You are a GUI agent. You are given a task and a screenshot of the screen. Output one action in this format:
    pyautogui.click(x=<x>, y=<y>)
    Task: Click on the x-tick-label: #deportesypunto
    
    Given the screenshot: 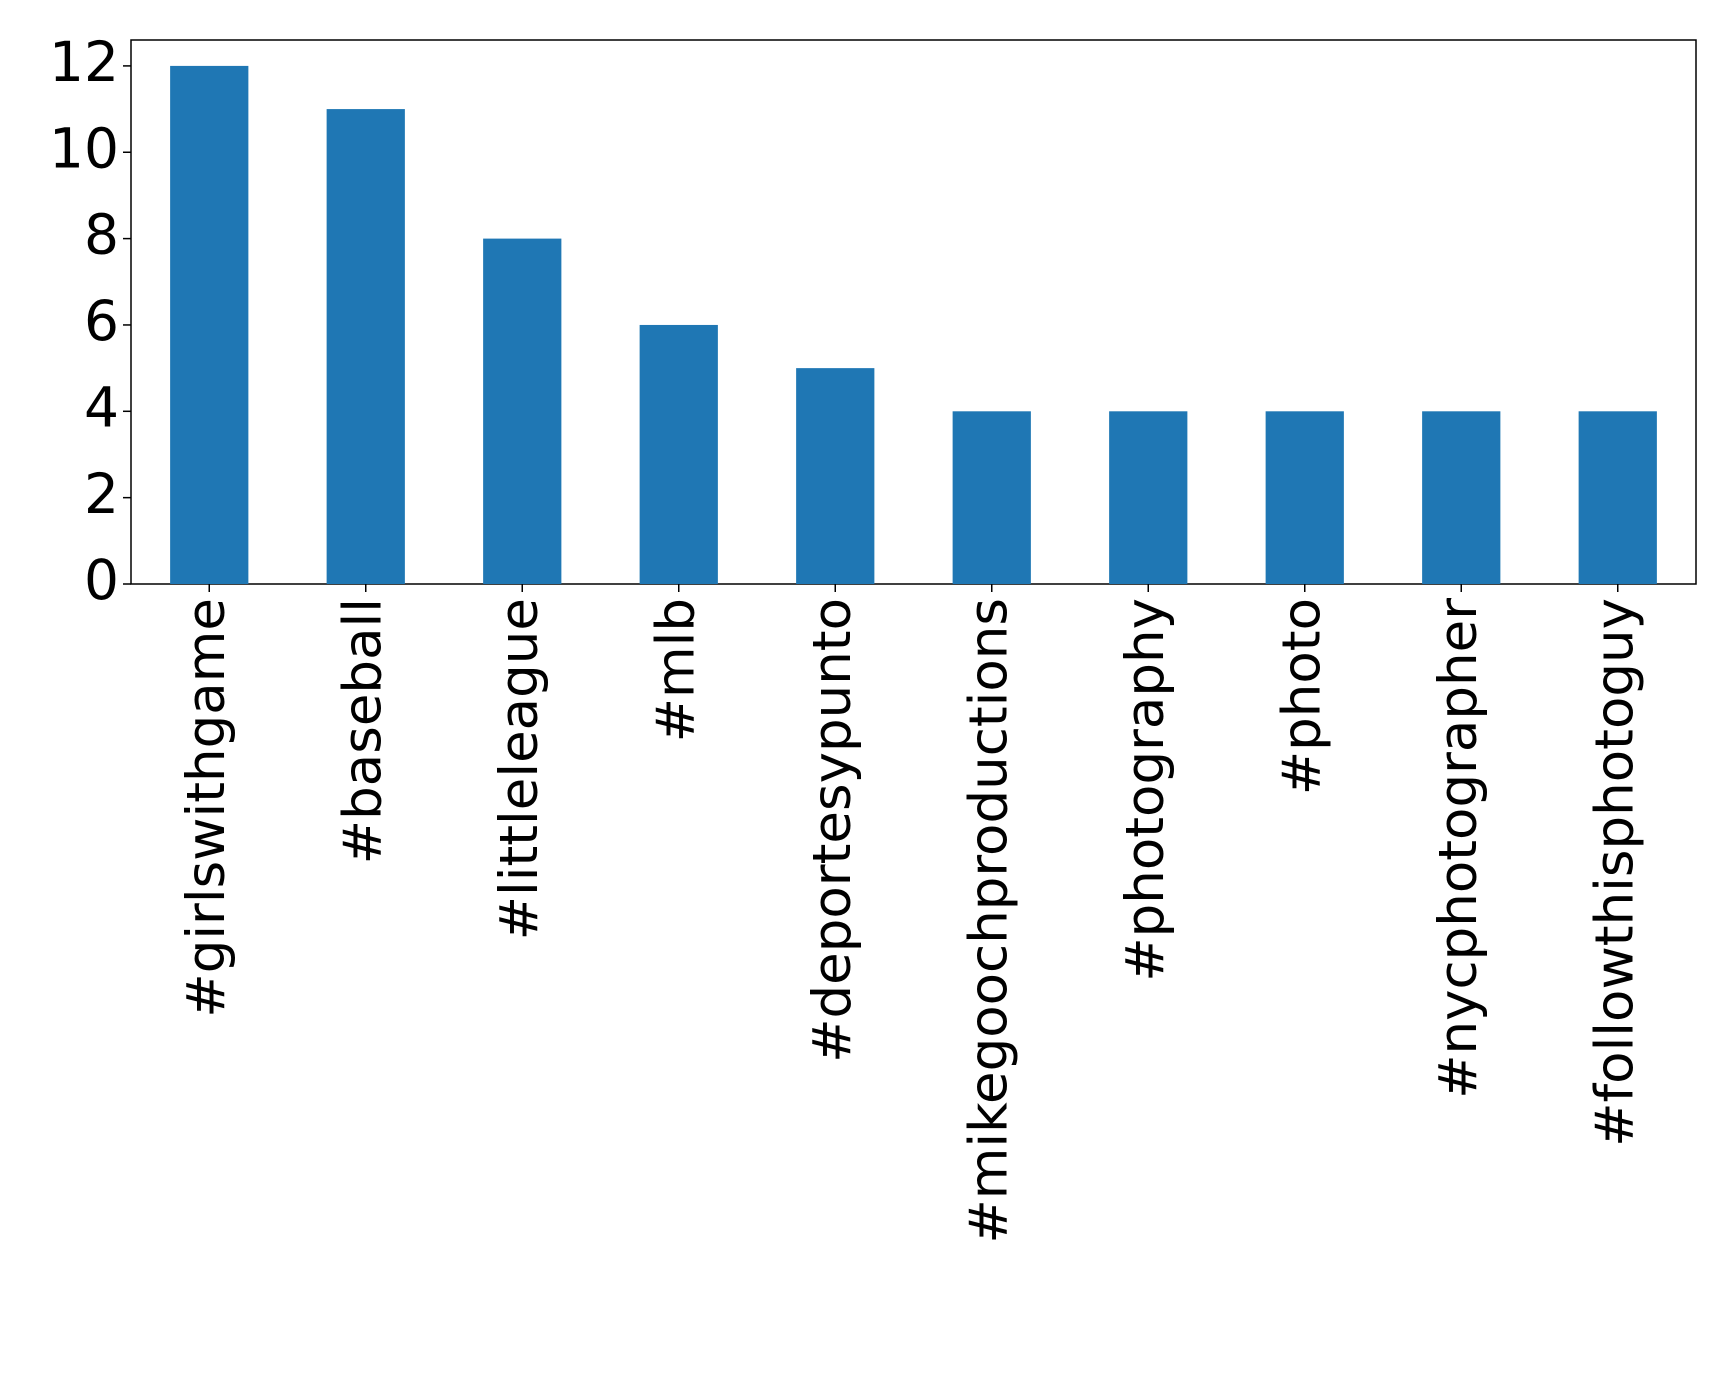 What is the action you would take?
    pyautogui.click(x=832, y=830)
    